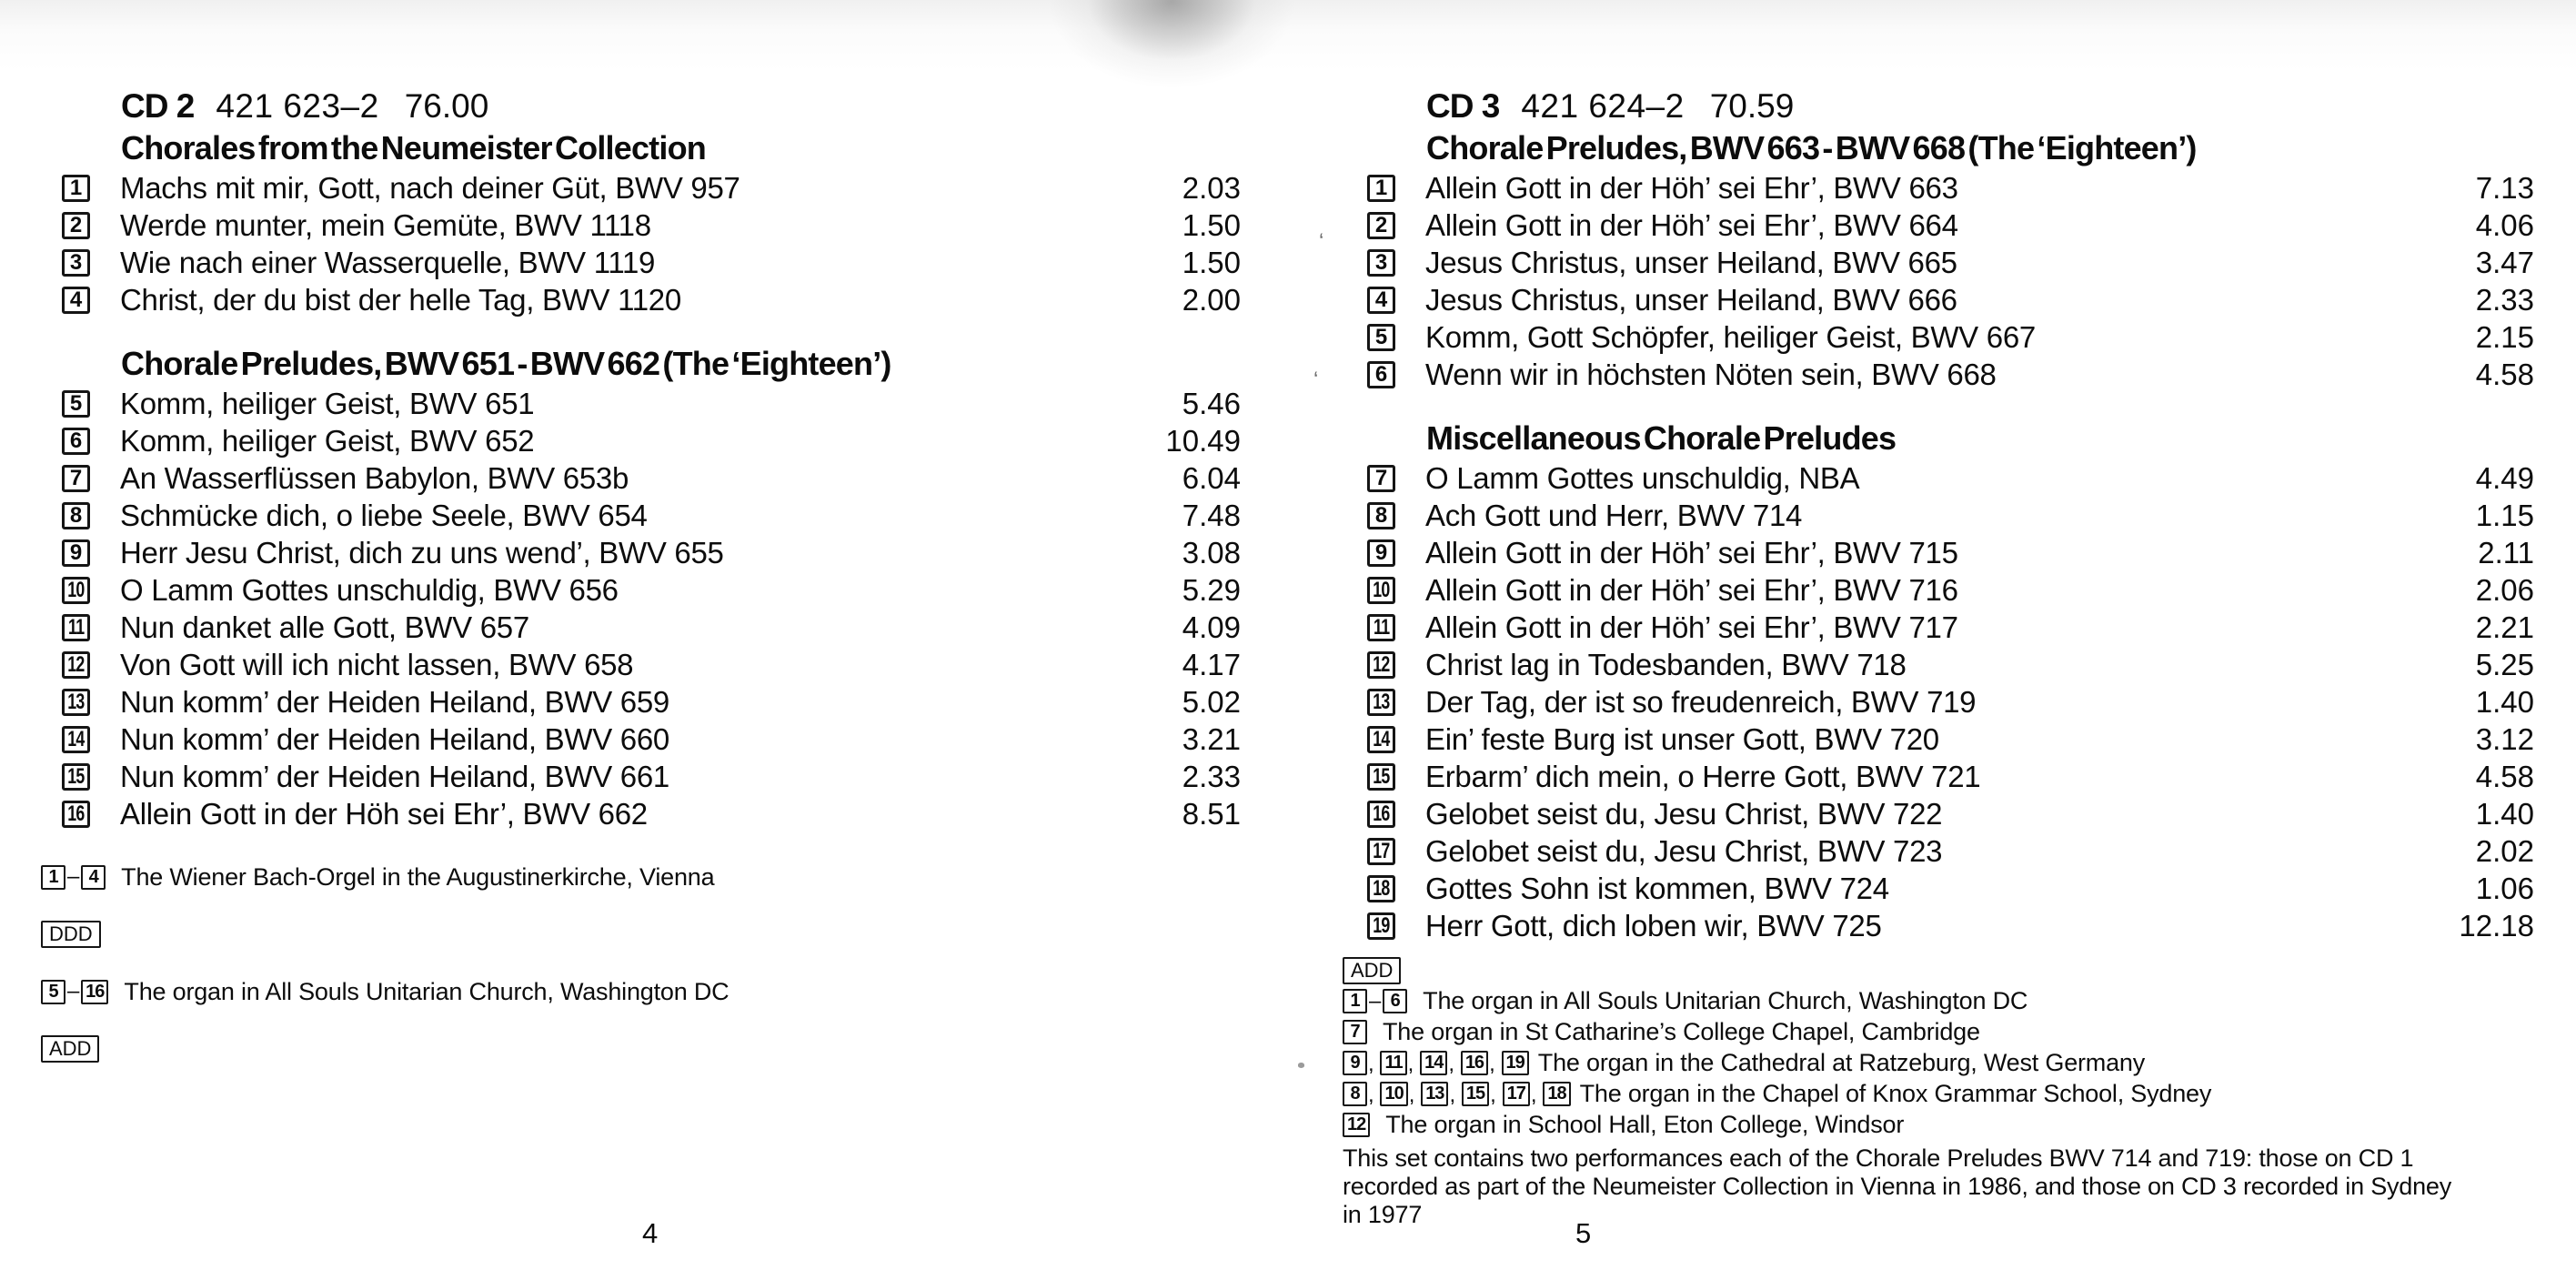 The height and width of the screenshot is (1270, 2576). What do you see at coordinates (53, 991) in the screenshot?
I see `footnote-track-box: 5` at bounding box center [53, 991].